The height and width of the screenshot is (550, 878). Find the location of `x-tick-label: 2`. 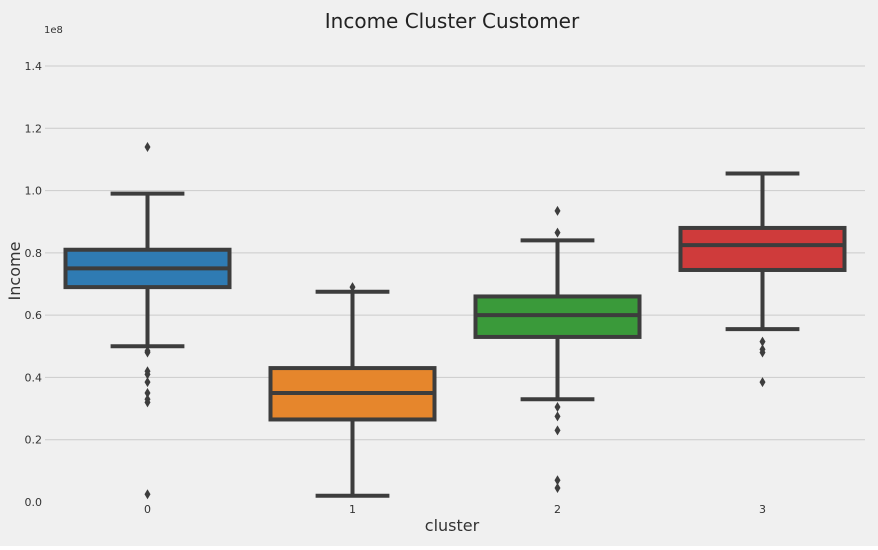

x-tick-label: 2 is located at coordinates (557, 509).